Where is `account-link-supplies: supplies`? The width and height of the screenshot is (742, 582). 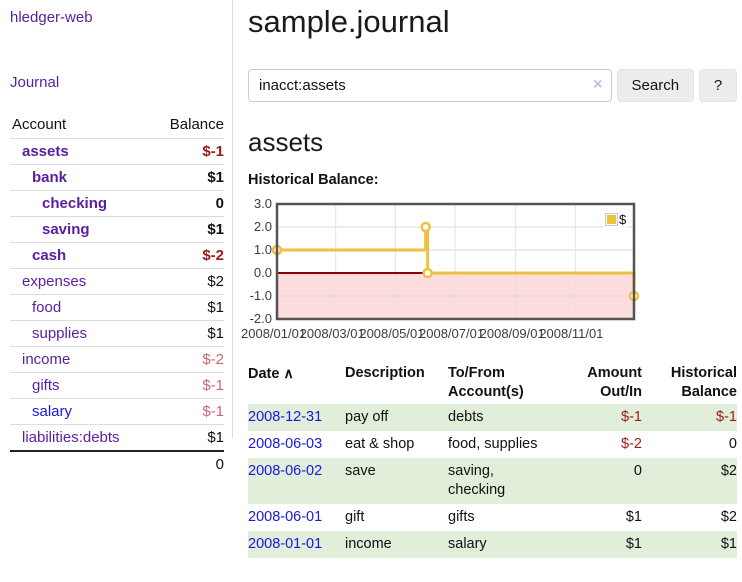
account-link-supplies: supplies is located at coordinates (60, 333).